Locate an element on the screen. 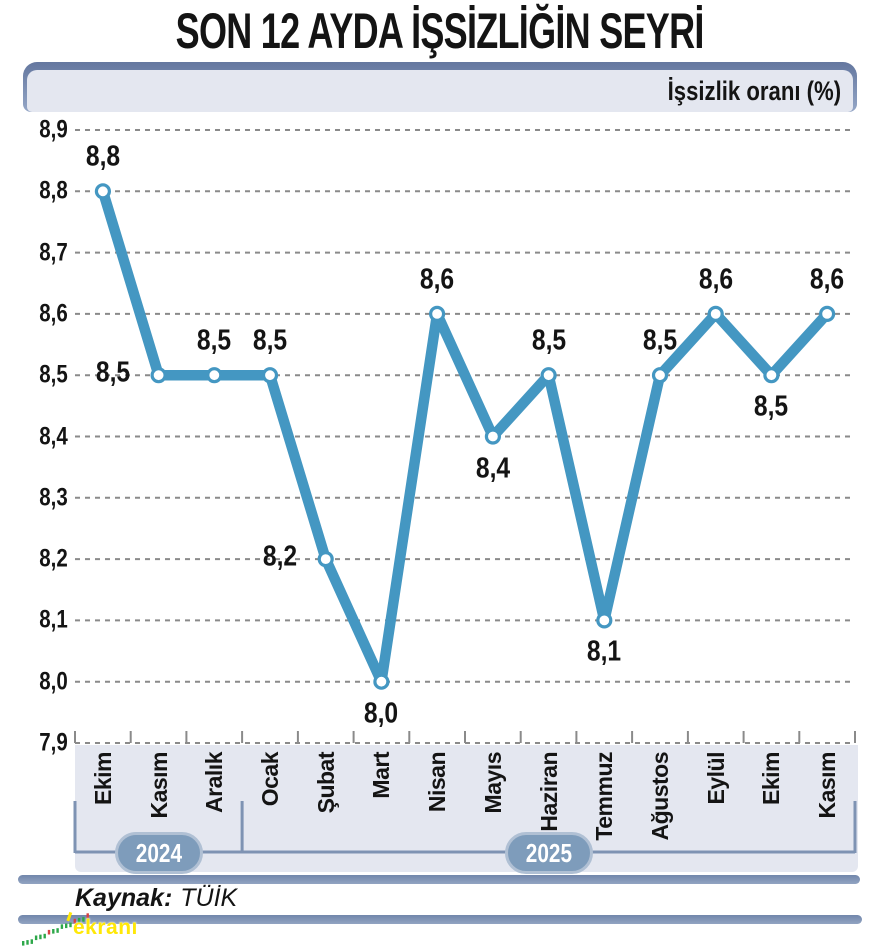 Image resolution: width=880 pixels, height=946 pixels. yaxis-tick-label: 8,2 is located at coordinates (42, 559).